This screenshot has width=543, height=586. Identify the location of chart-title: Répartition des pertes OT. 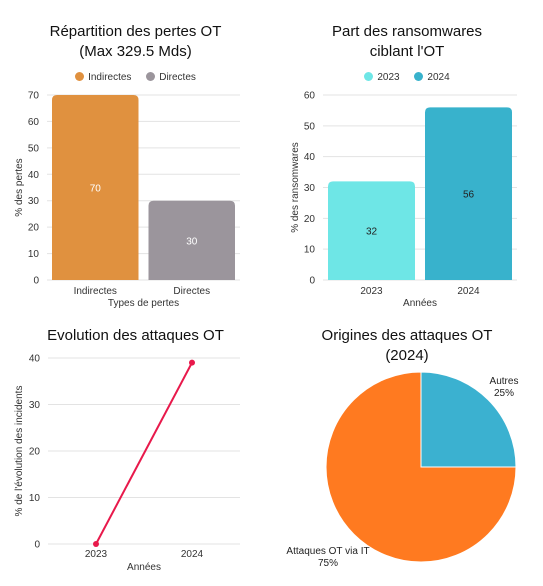
(135, 31).